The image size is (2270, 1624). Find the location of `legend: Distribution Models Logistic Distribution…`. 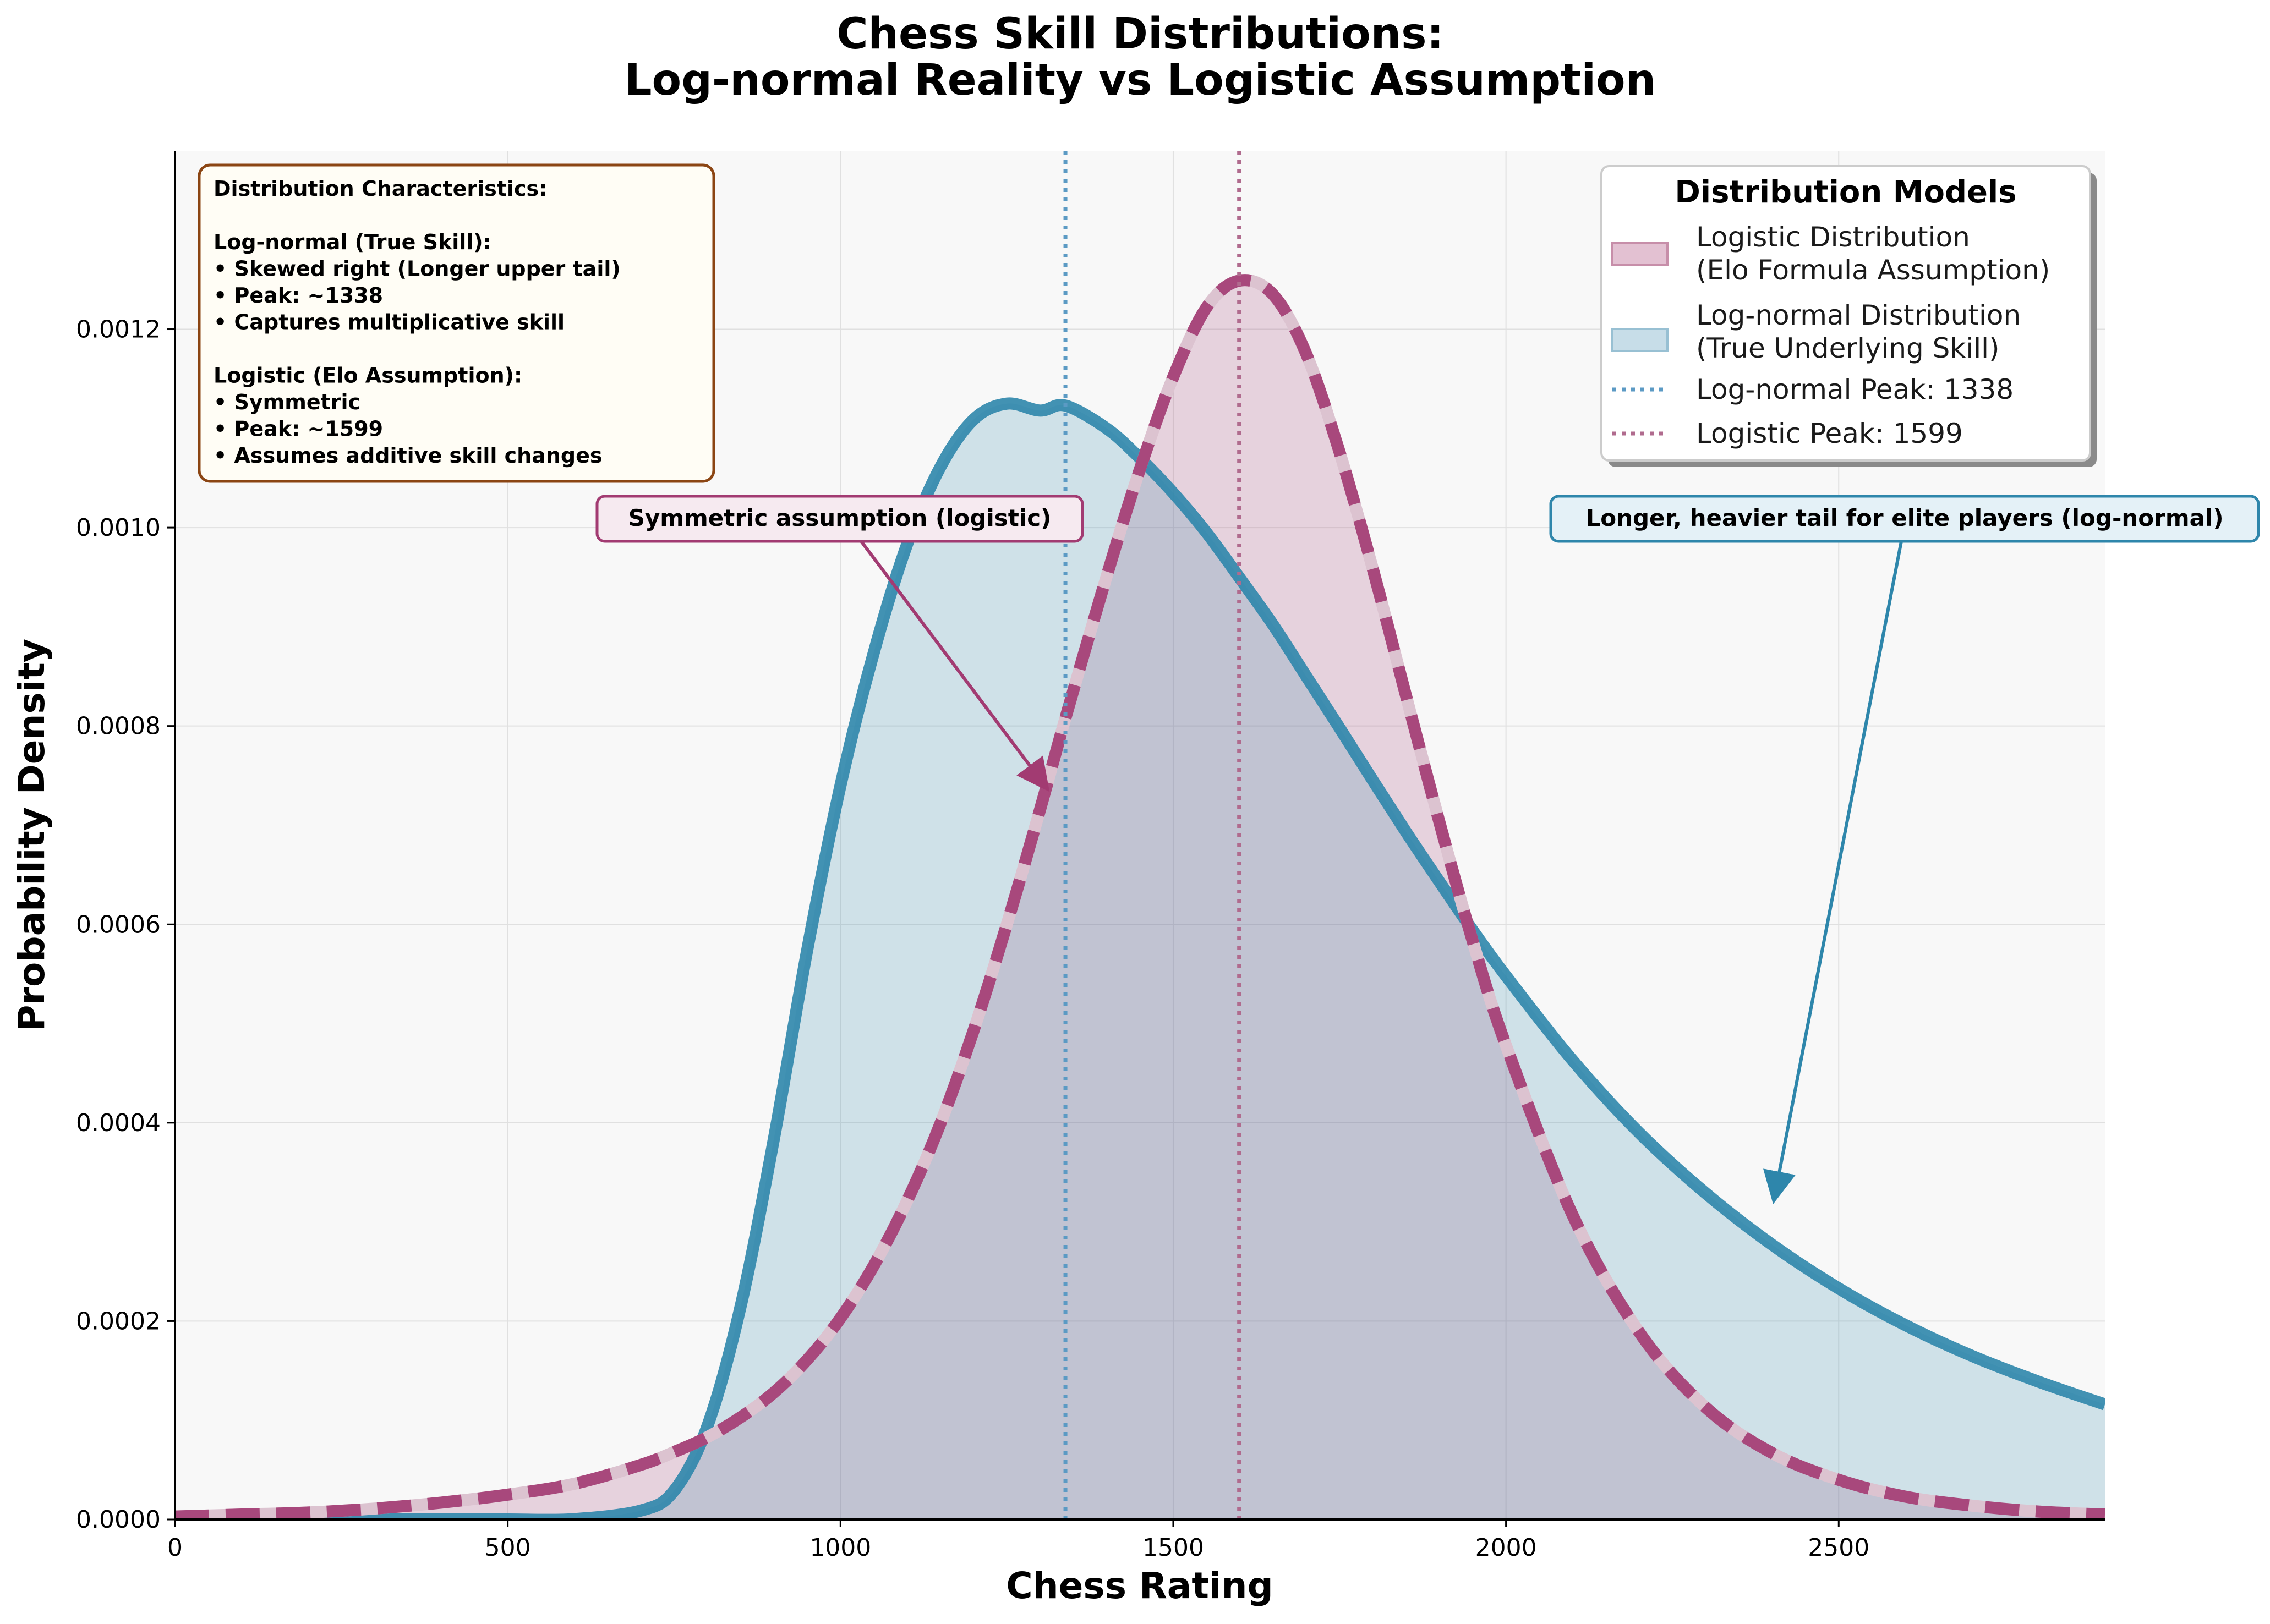

legend: Distribution Models Logistic Distribution… is located at coordinates (1848, 316).